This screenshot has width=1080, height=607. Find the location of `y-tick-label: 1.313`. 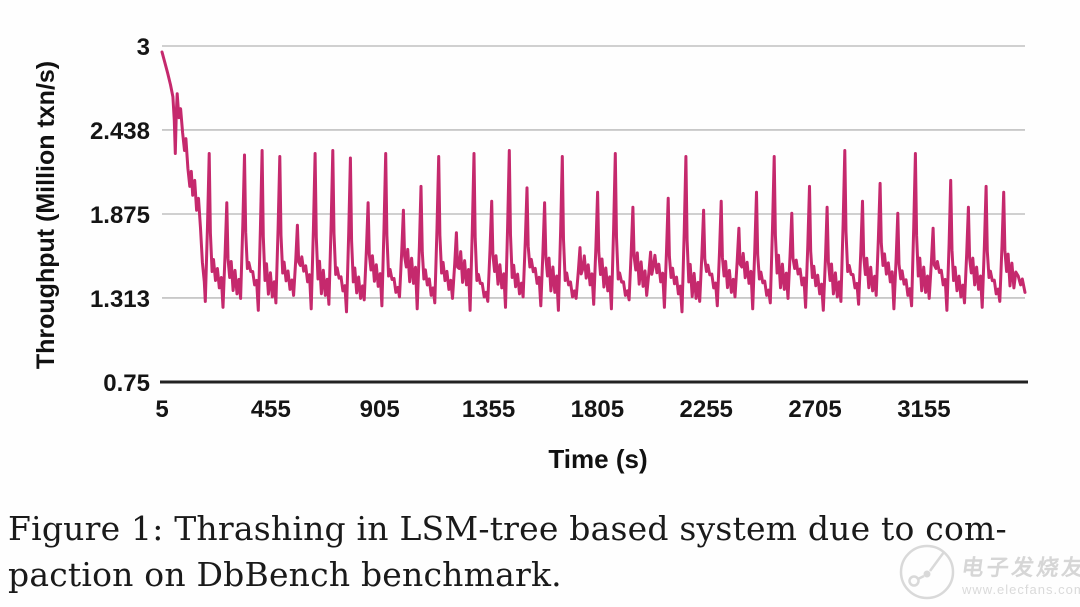

y-tick-label: 1.313 is located at coordinates (120, 299).